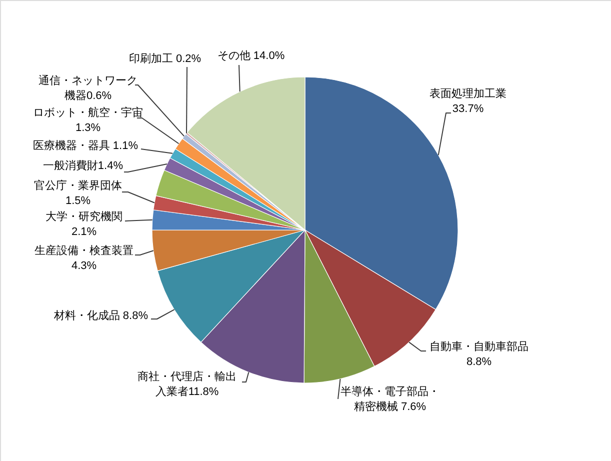 Image resolution: width=611 pixels, height=461 pixels. I want to click on data-label: 8.8%, so click(479, 362).